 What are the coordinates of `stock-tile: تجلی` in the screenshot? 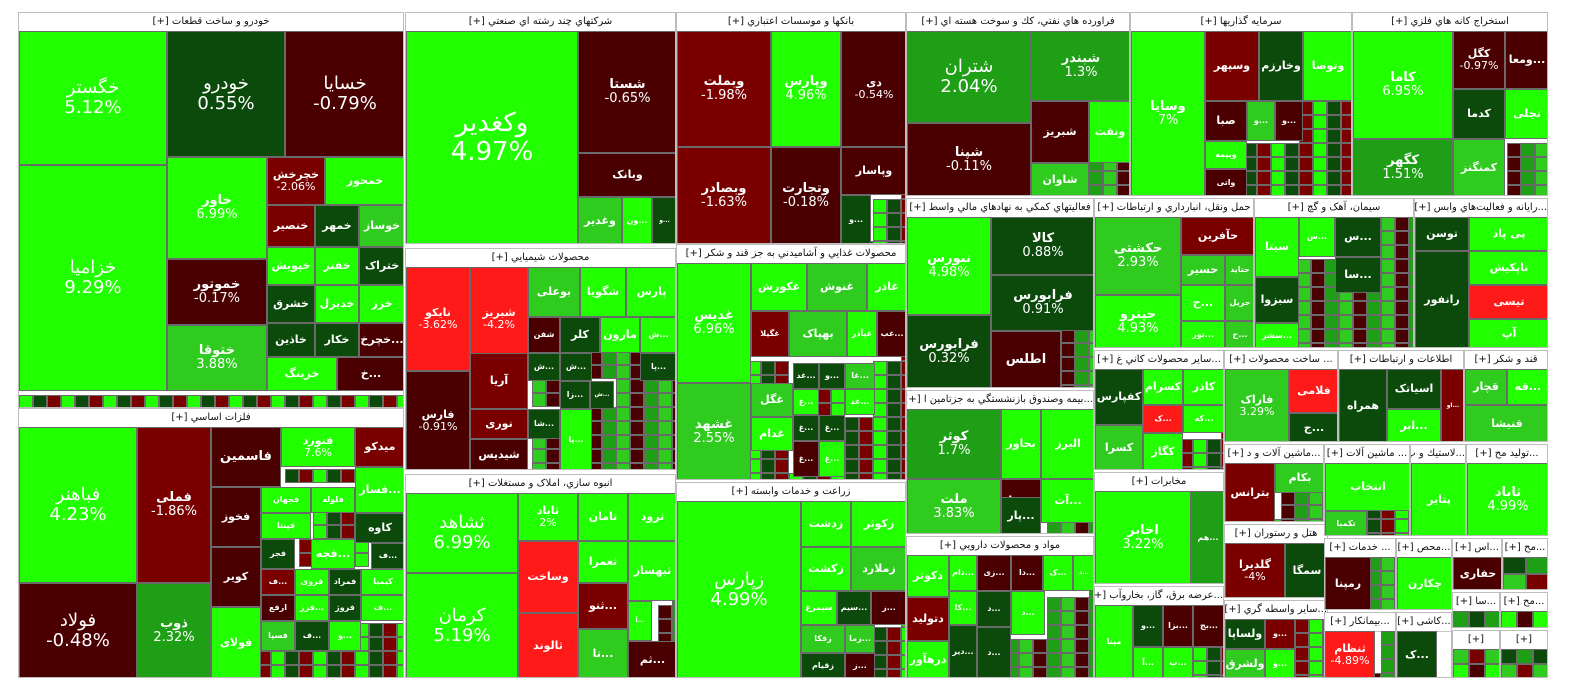 It's located at (1526, 114).